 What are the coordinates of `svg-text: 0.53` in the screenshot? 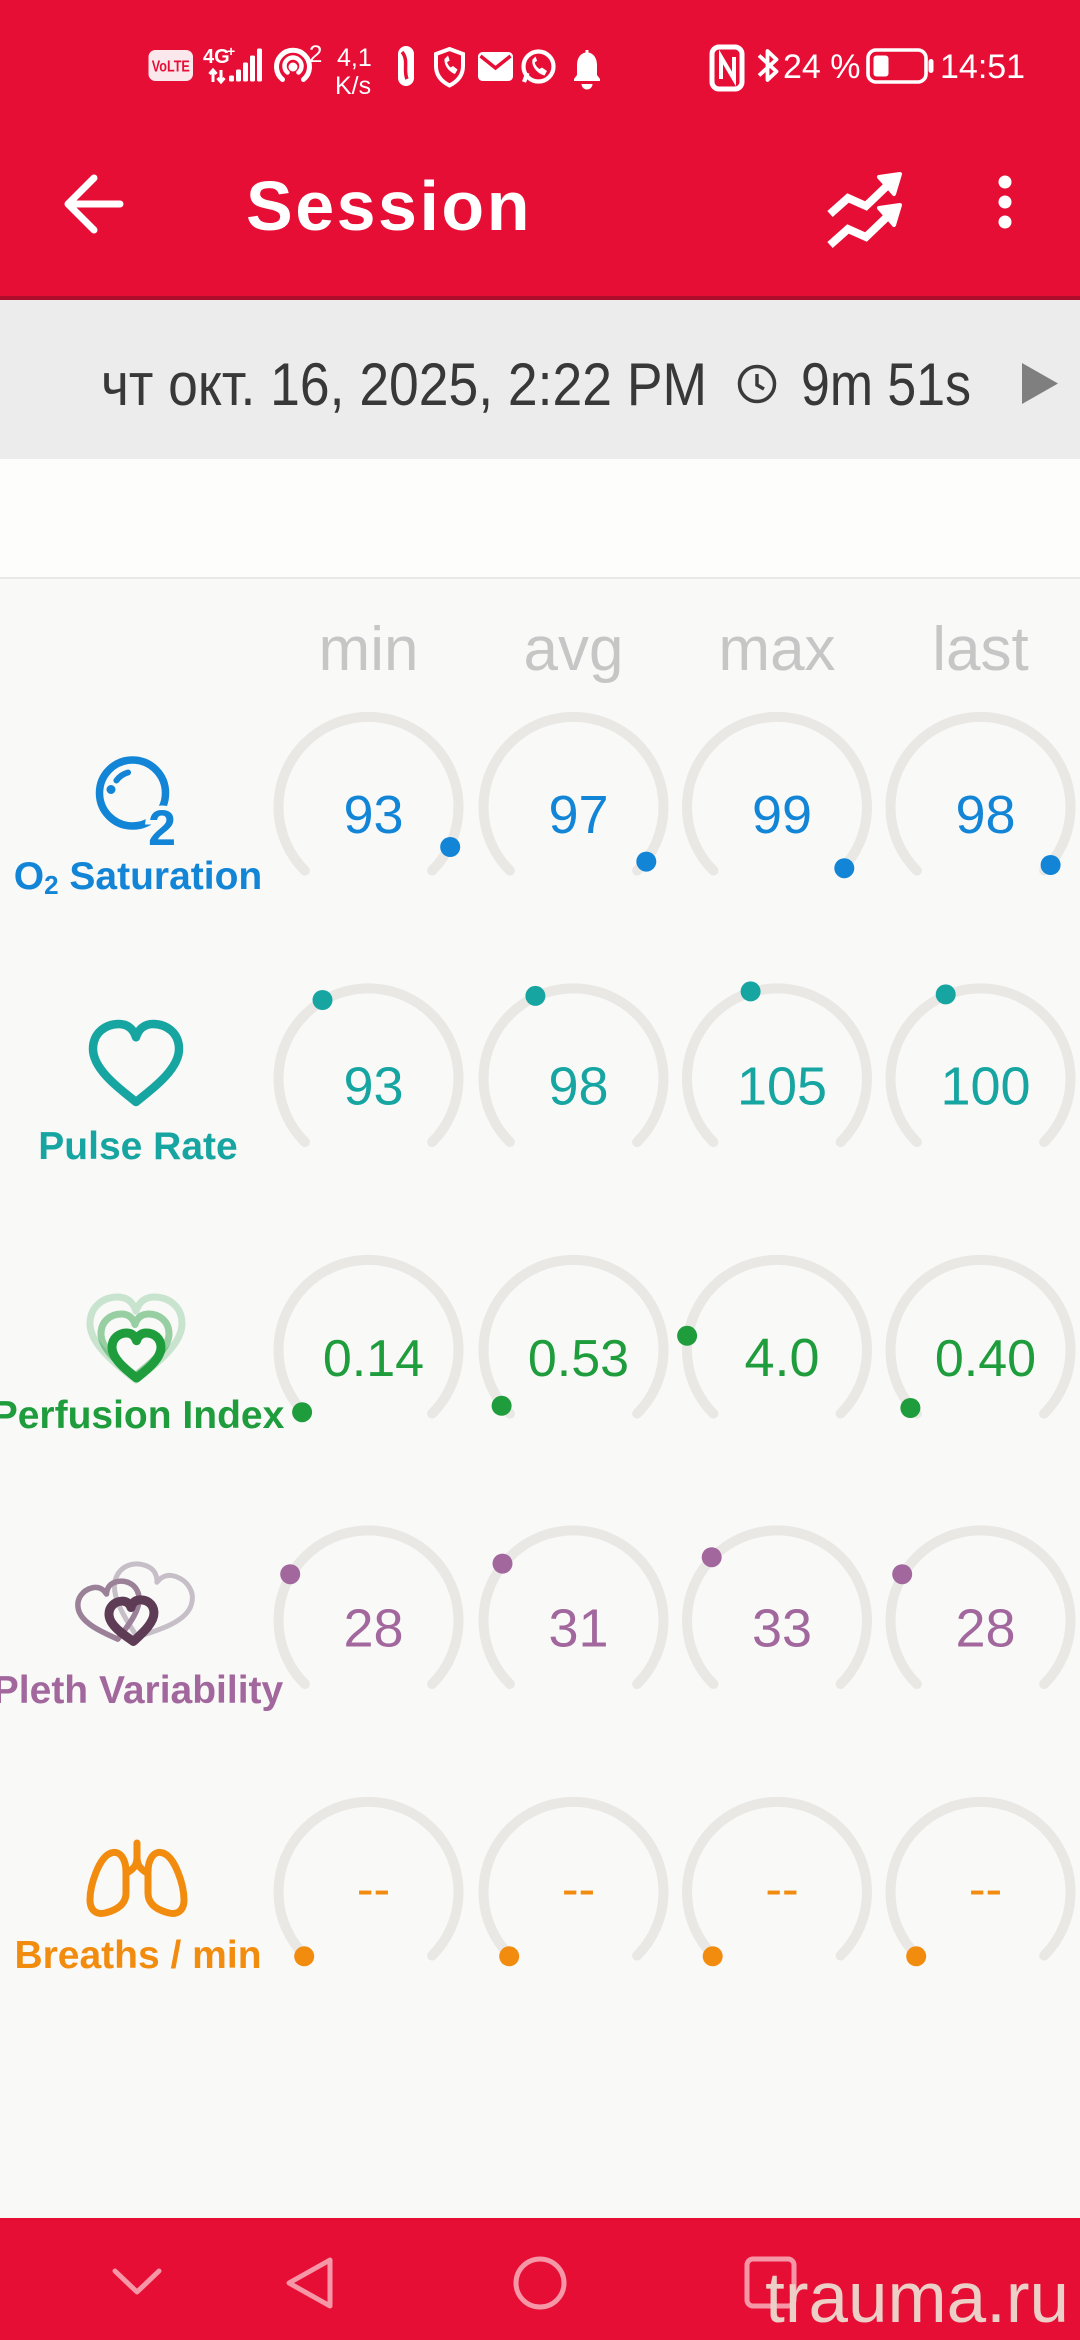 It's located at (578, 1359).